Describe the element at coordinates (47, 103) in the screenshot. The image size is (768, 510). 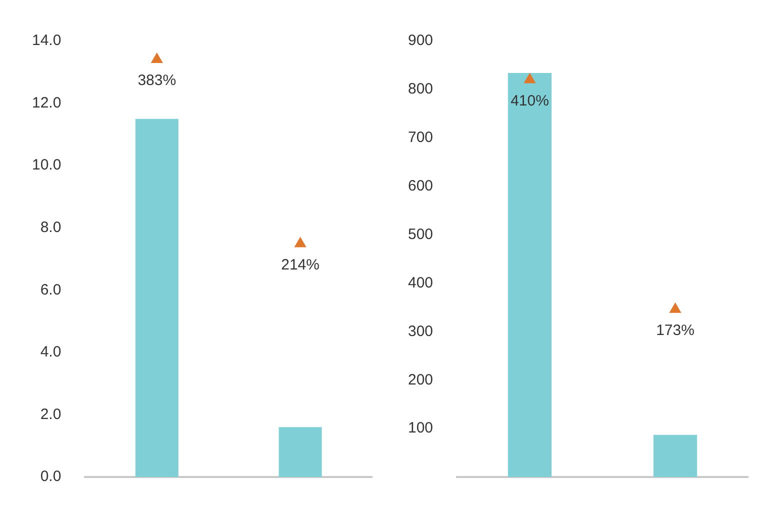
I see `y-tick-label: 12.0` at that location.